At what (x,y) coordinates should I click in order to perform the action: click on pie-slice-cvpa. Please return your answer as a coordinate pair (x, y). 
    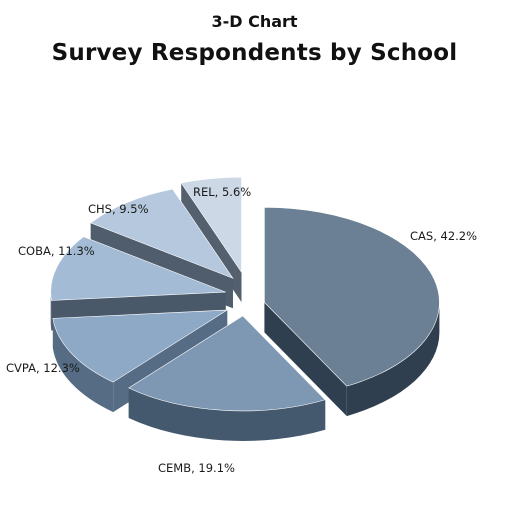
    Looking at the image, I should click on (140, 361).